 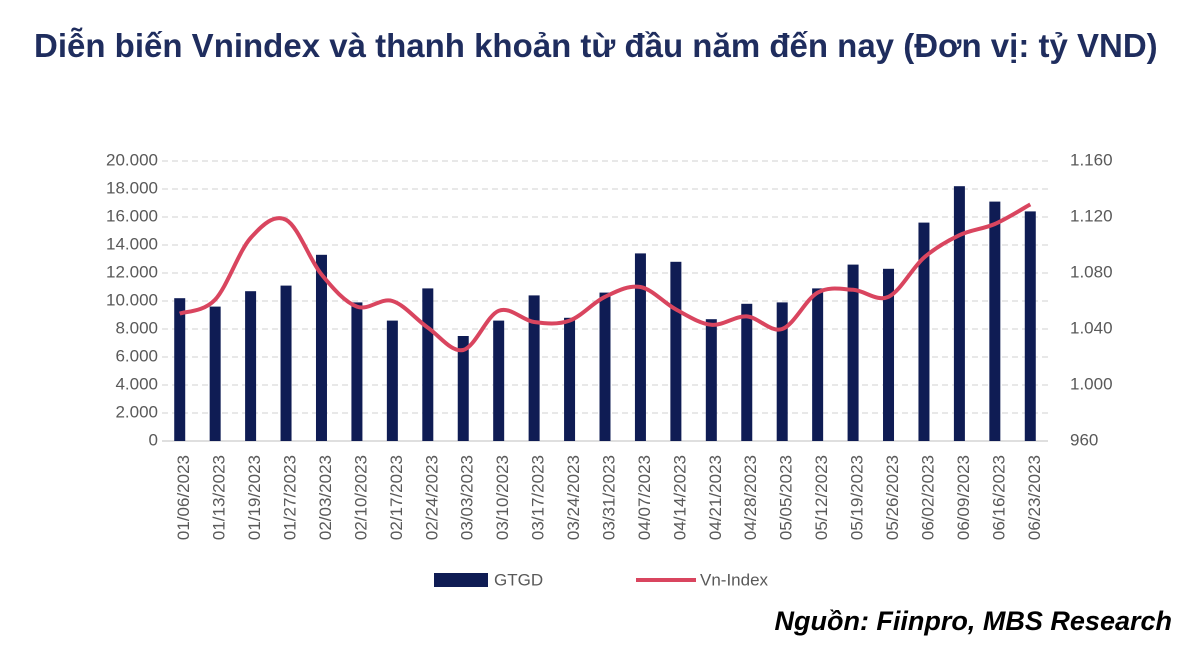 I want to click on x-tick-label: 05/26/2023, so click(x=892, y=497).